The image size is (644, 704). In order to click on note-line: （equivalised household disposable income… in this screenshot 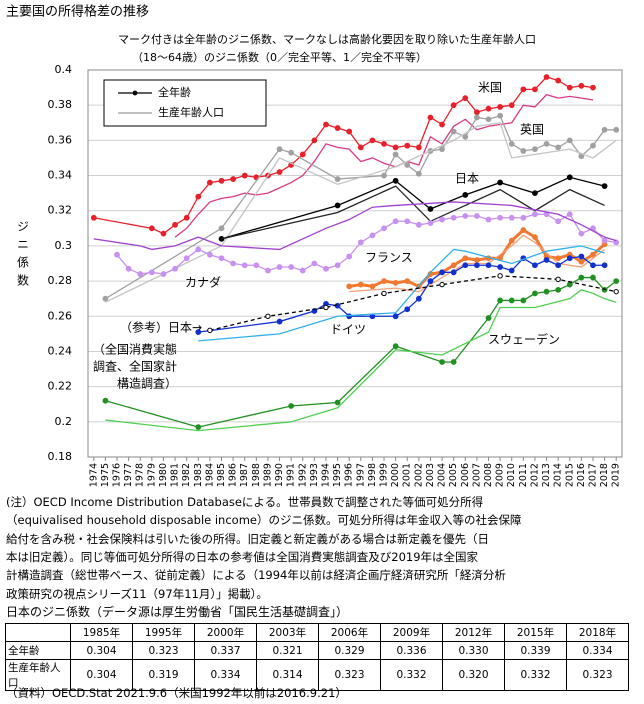, I will do `click(264, 520)`.